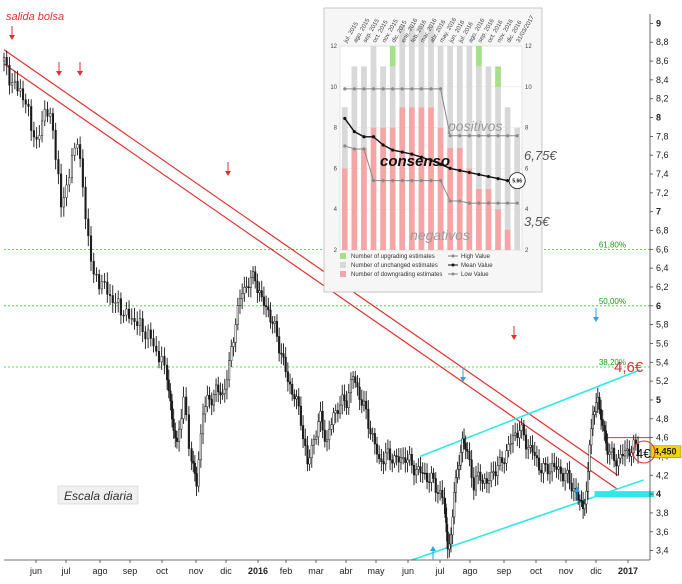 The height and width of the screenshot is (584, 682). I want to click on resistance-label: 4,6€, so click(629, 367).